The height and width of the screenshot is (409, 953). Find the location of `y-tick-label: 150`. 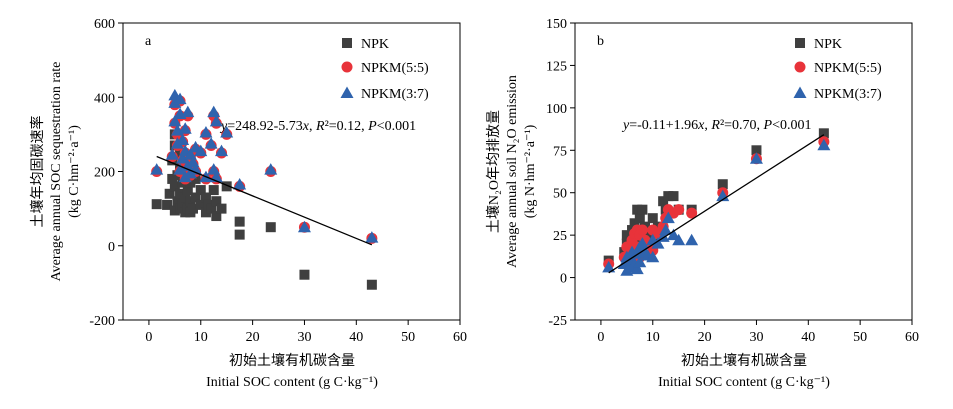

y-tick-label: 150 is located at coordinates (556, 24).